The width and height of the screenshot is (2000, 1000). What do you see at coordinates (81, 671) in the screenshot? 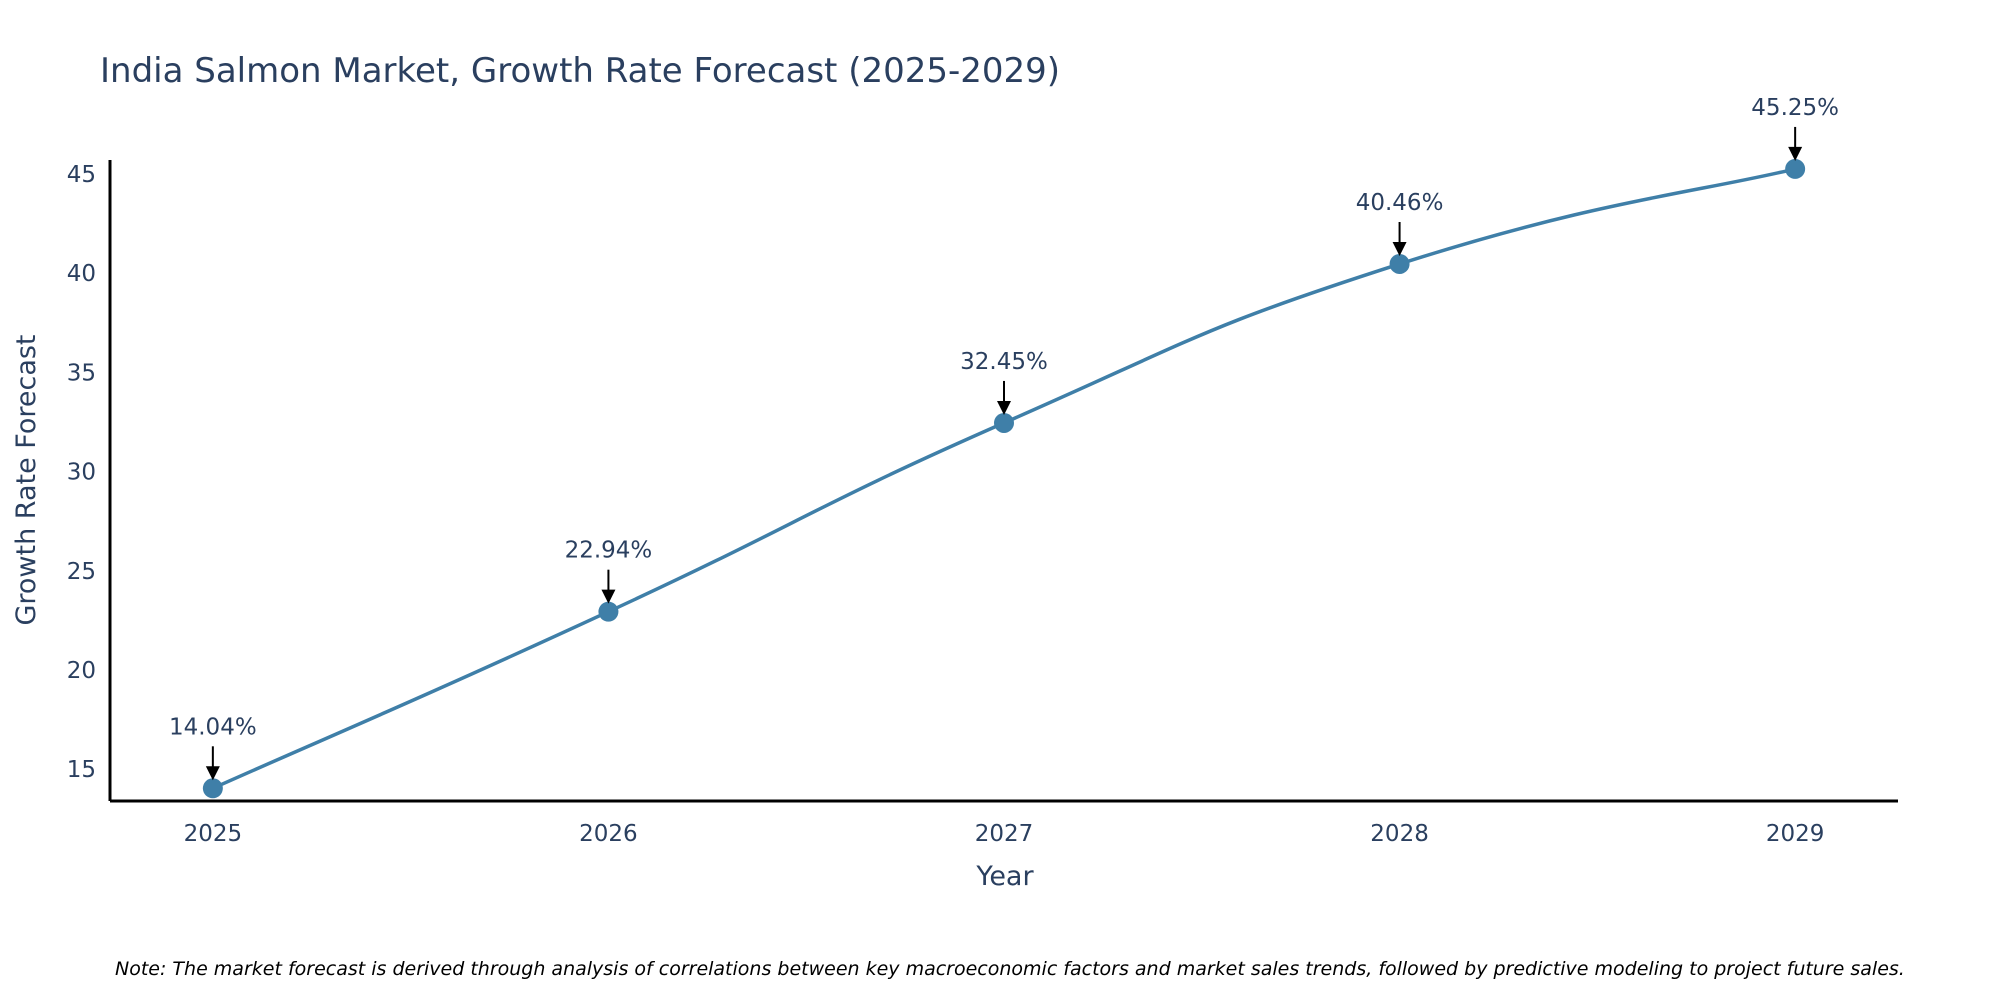
I see `y-tick-label: 20` at bounding box center [81, 671].